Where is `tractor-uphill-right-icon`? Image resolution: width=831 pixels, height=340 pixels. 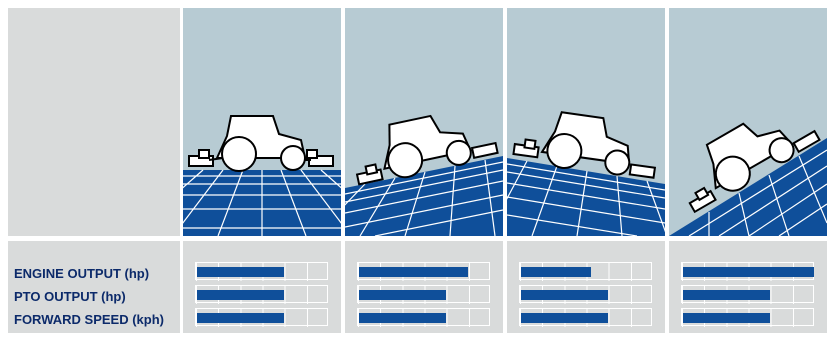 tractor-uphill-right-icon is located at coordinates (424, 175).